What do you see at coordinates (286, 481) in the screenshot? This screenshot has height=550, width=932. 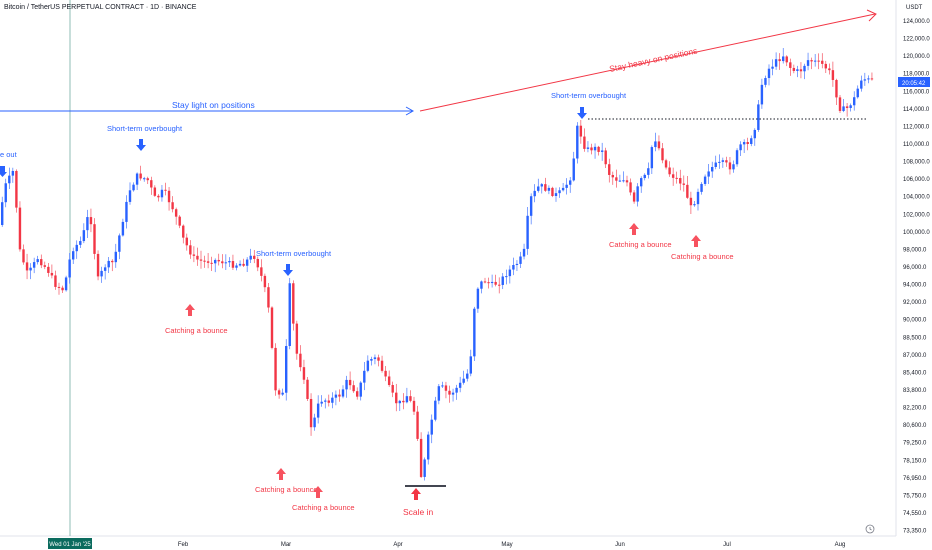 I see `annotation-bounce-2: Catching a bounce` at bounding box center [286, 481].